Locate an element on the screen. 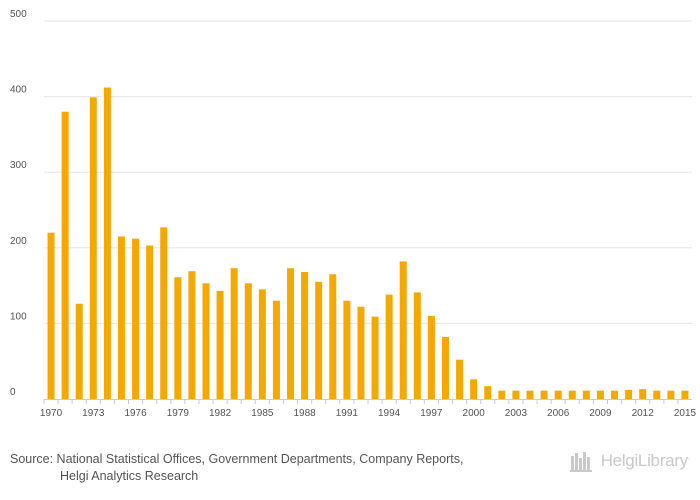 The width and height of the screenshot is (700, 500). bar-1987 is located at coordinates (291, 333).